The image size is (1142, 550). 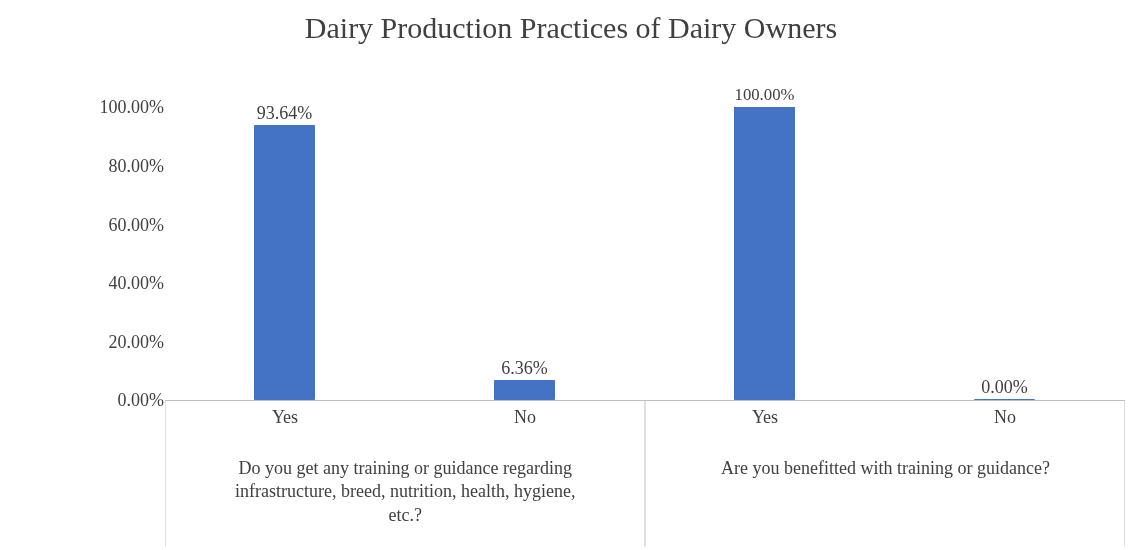 What do you see at coordinates (1004, 386) in the screenshot?
I see `data-label: 0.00%` at bounding box center [1004, 386].